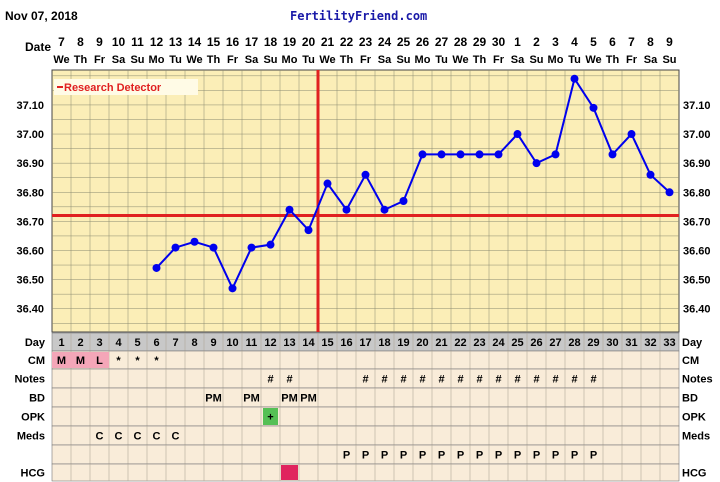  I want to click on date-label: 27, so click(442, 42).